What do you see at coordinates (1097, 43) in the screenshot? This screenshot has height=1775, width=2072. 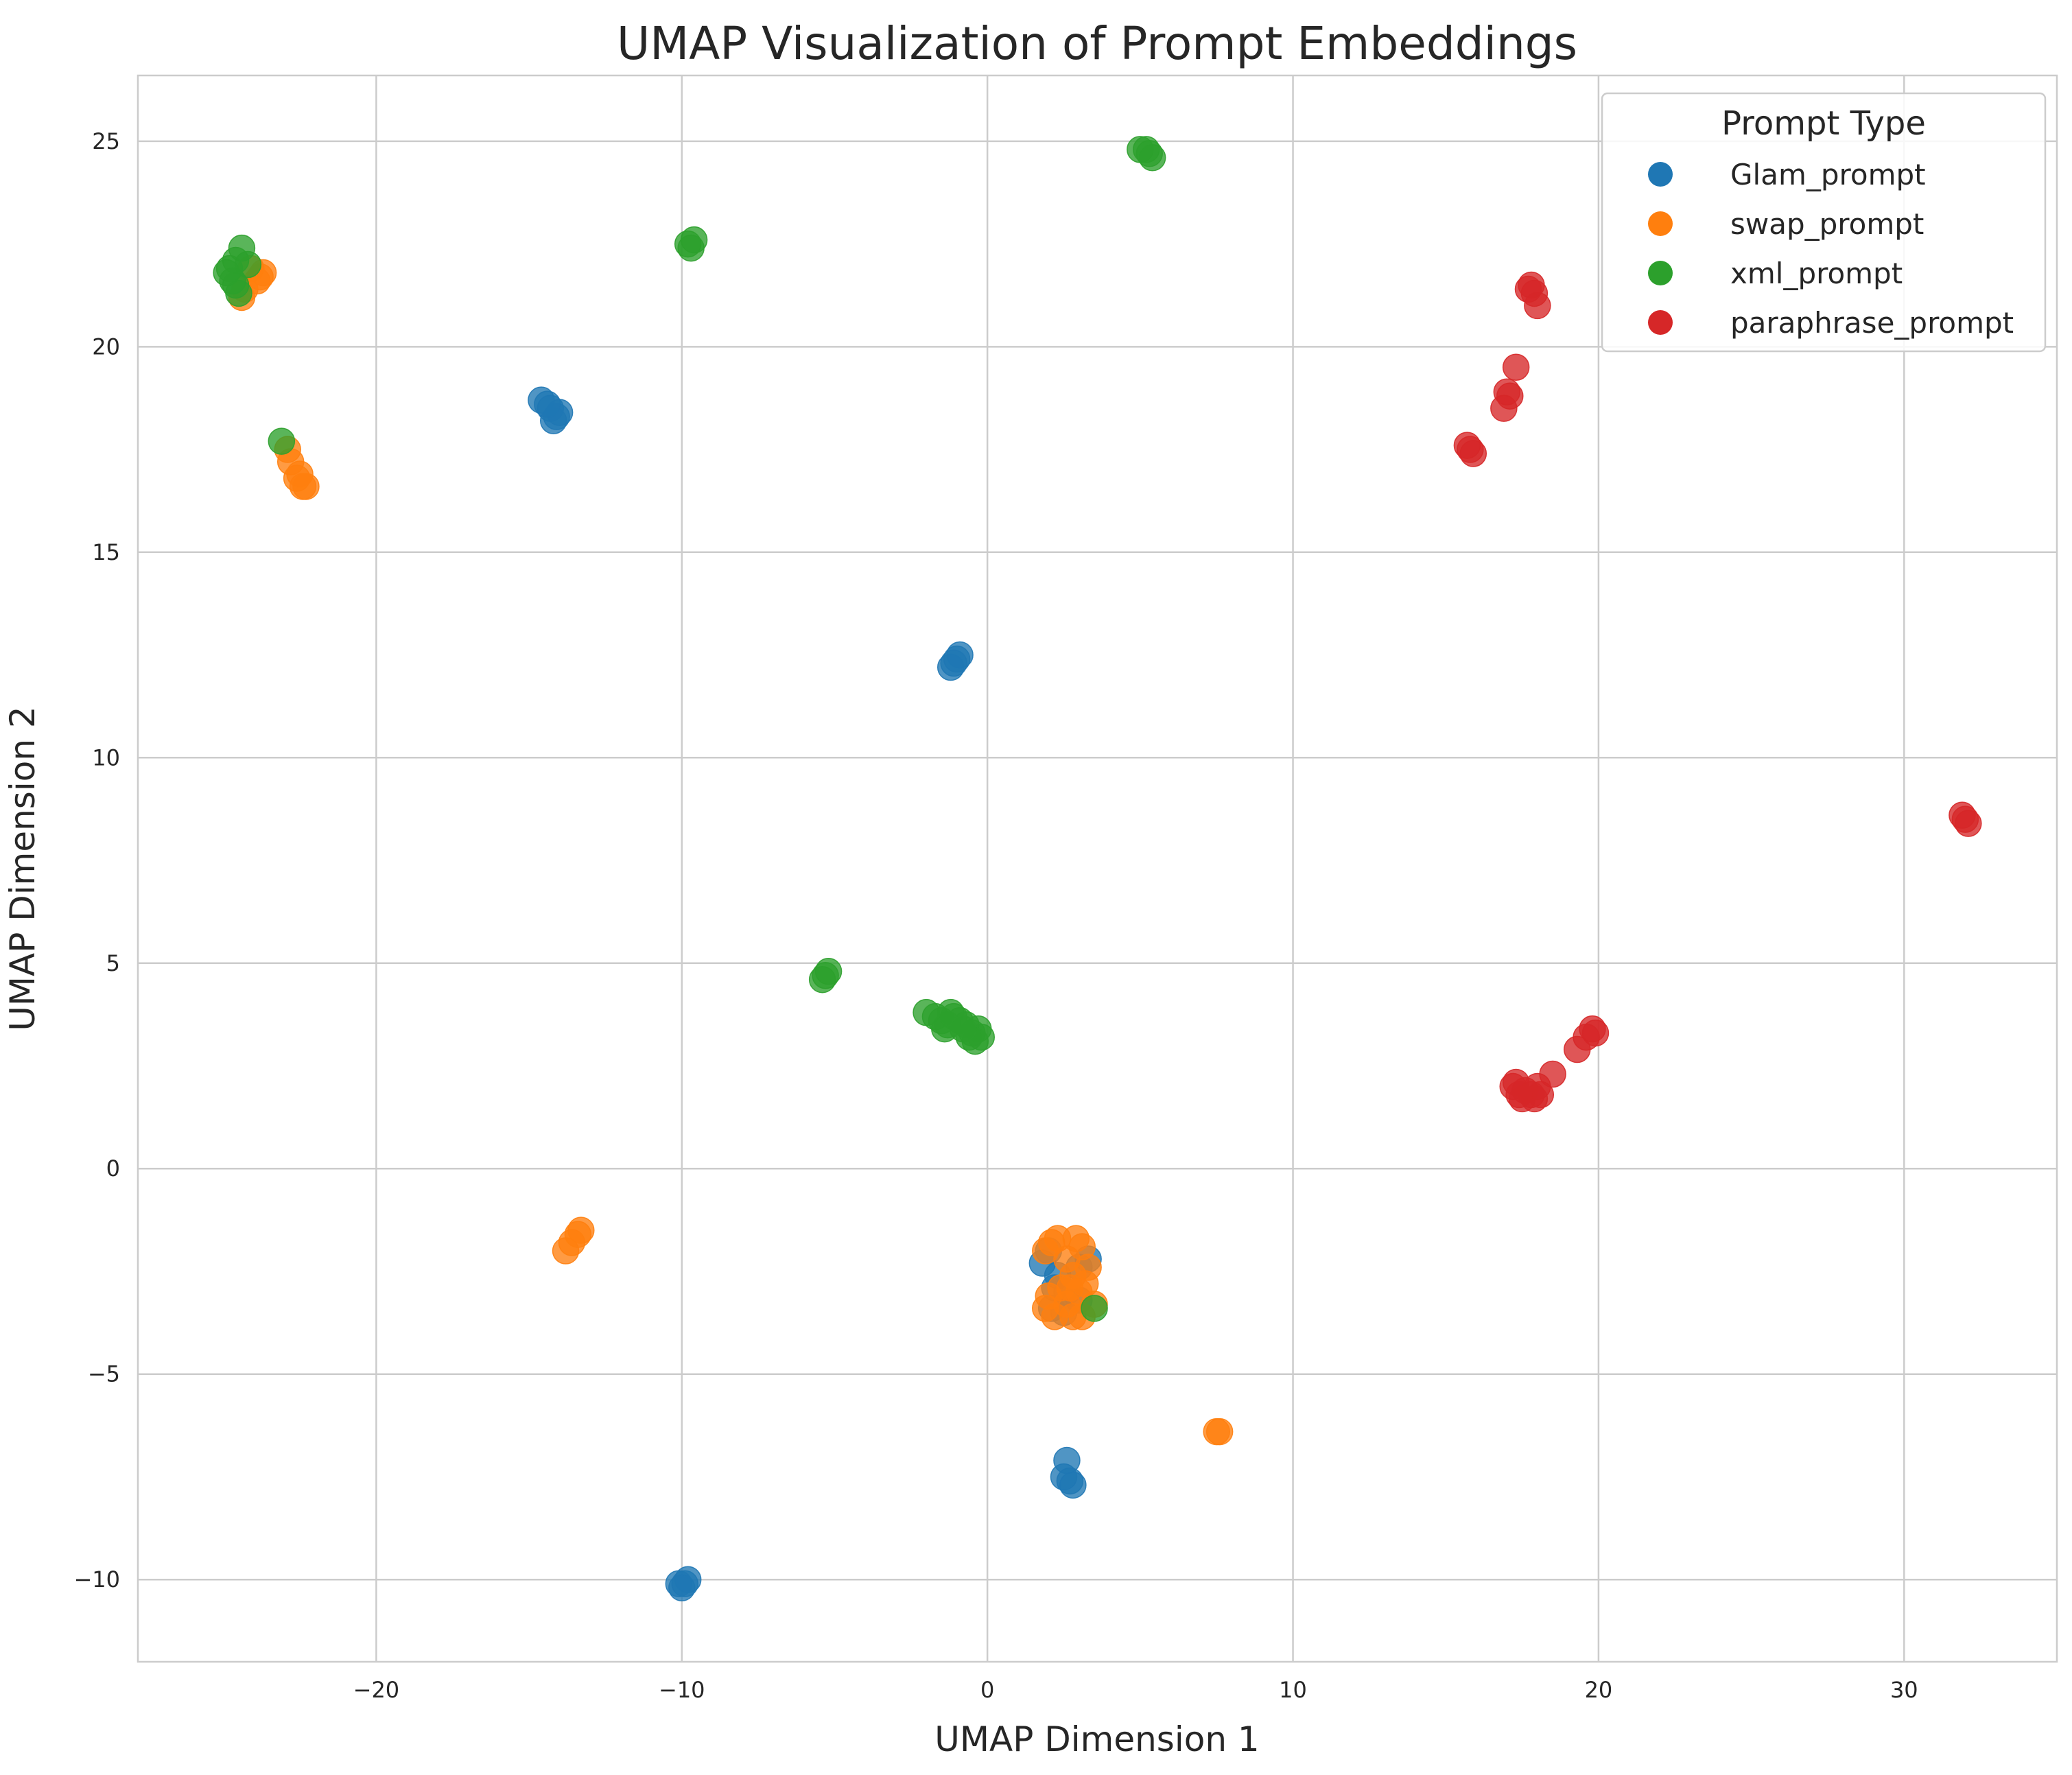 I see `chart-title: UMAP Visualization of Prompt Embeddings` at bounding box center [1097, 43].